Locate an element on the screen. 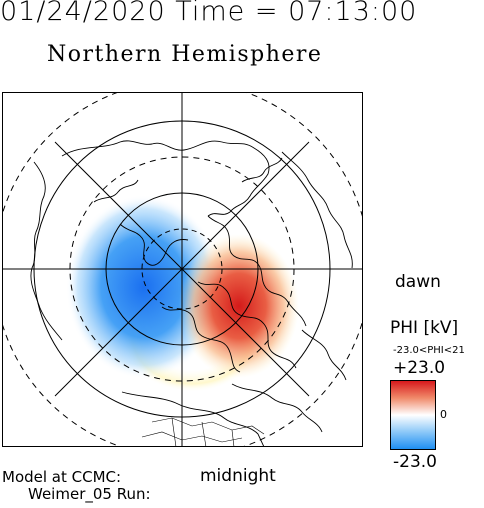 This screenshot has height=508, width=484. colorbar-min: -23.0 is located at coordinates (415, 462).